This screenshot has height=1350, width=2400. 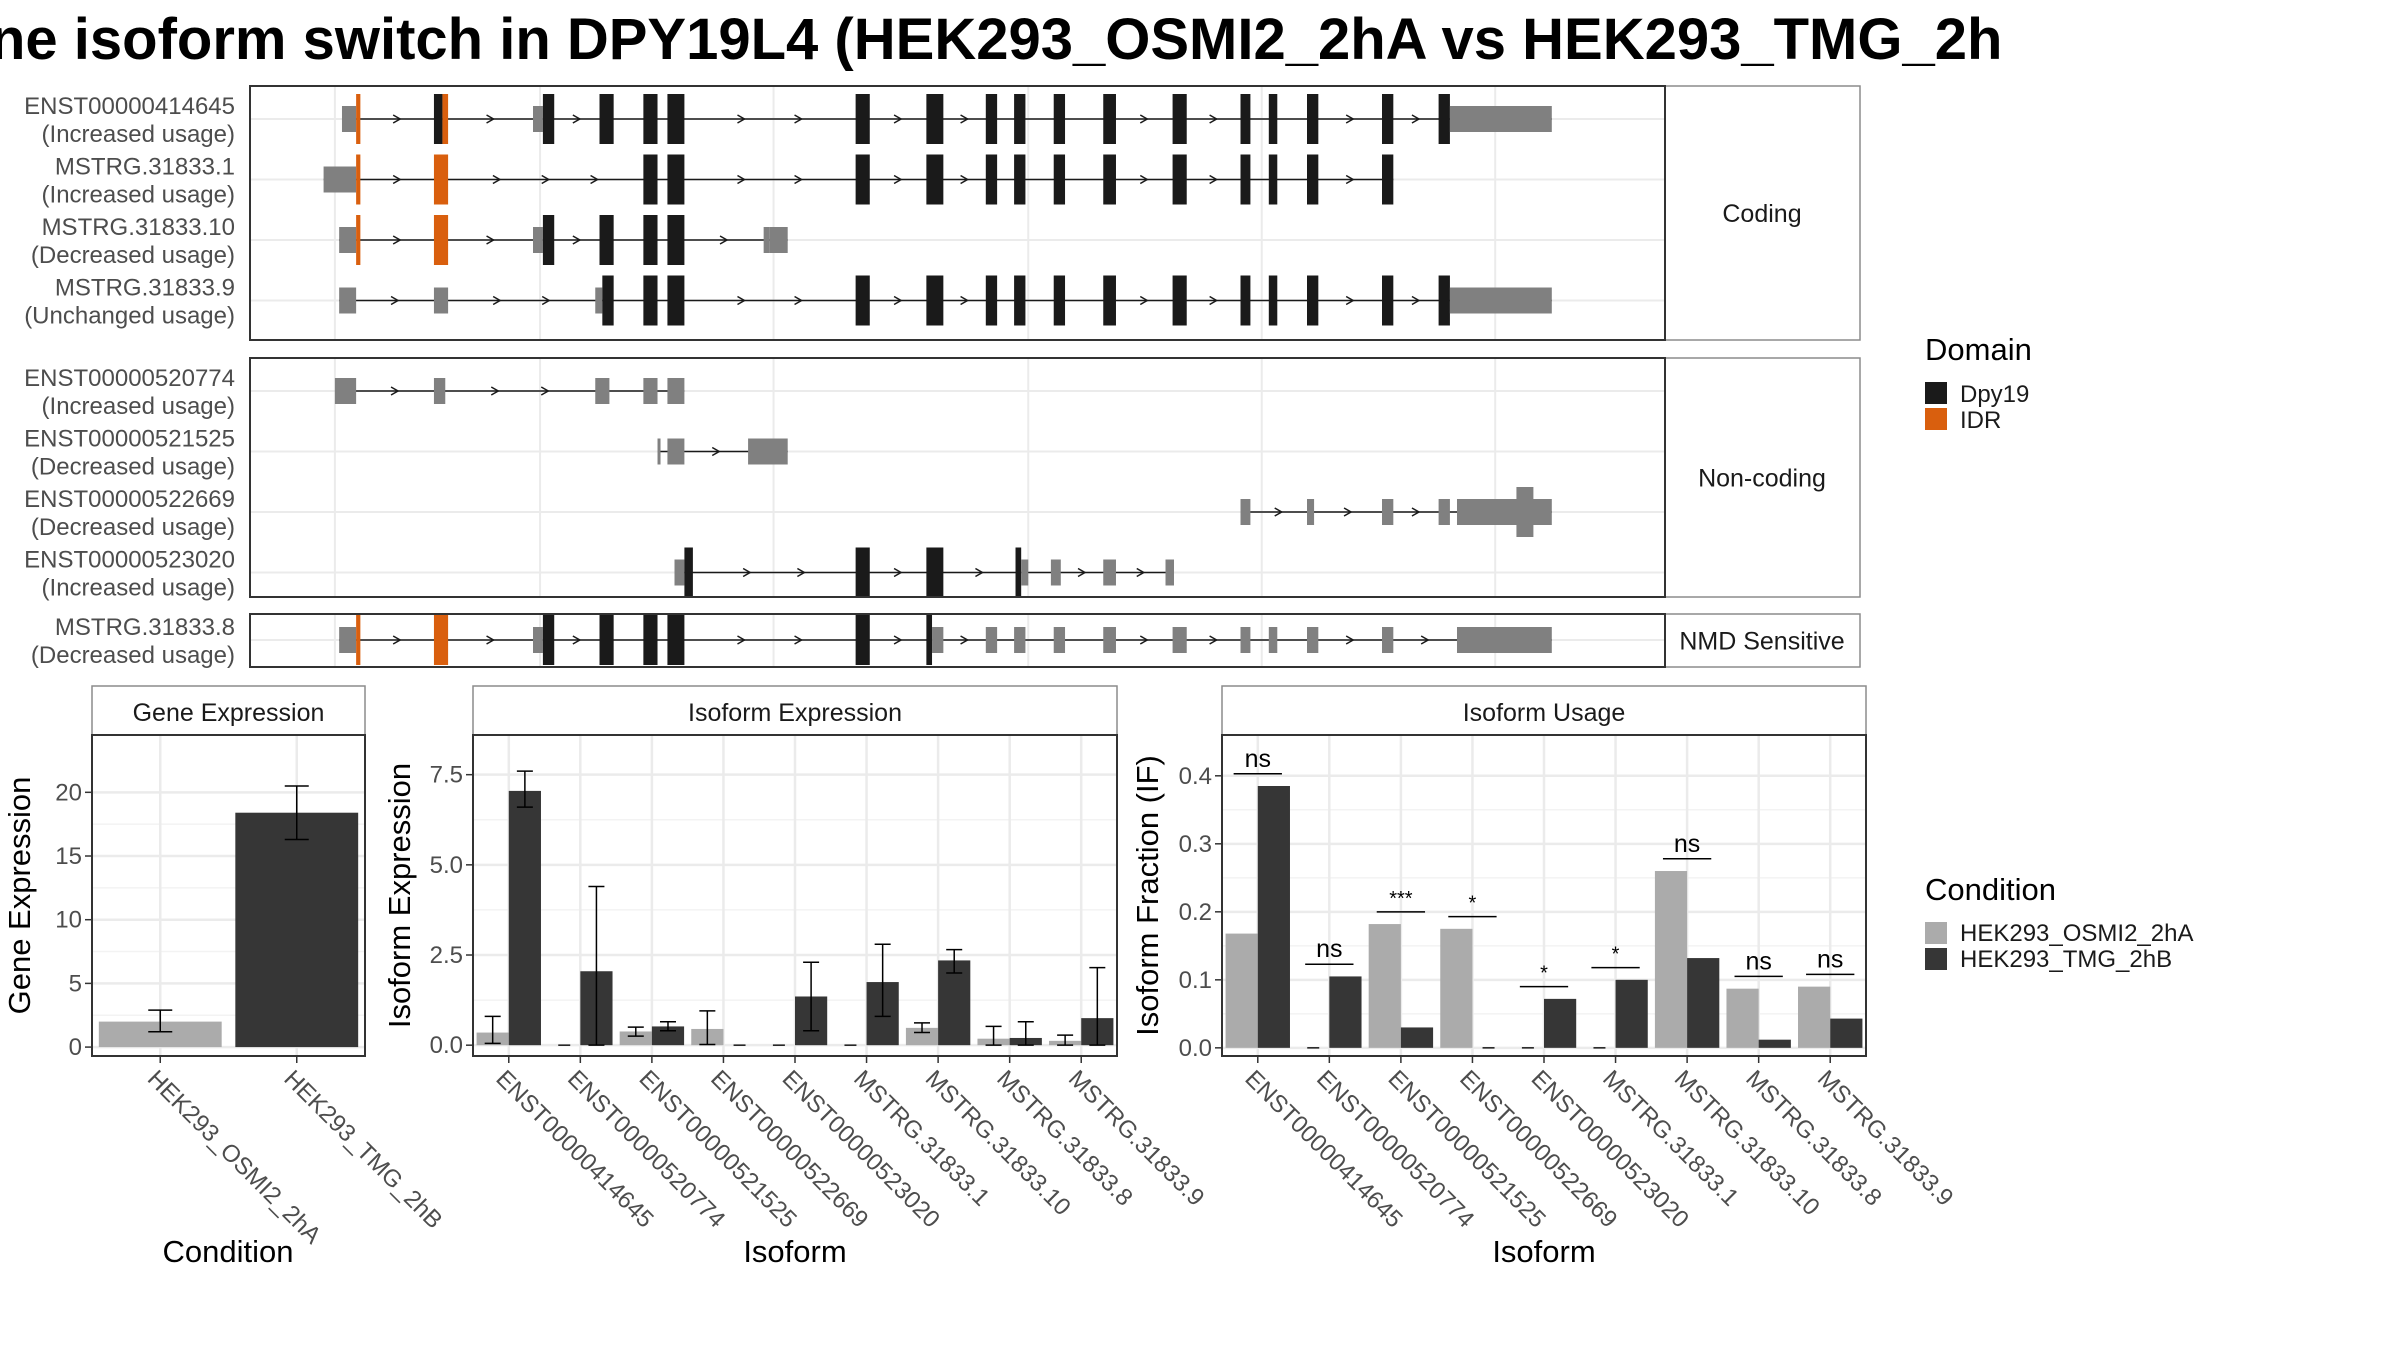 I want to click on significance-label: ***, so click(x=1401, y=899).